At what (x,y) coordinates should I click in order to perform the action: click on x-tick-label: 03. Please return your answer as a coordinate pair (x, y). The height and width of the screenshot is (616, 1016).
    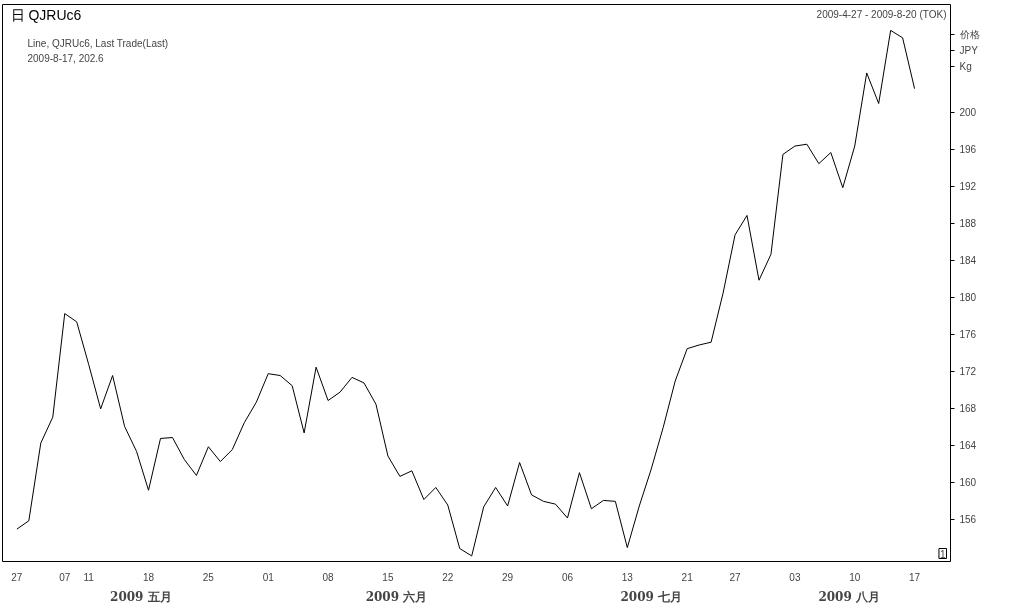
    Looking at the image, I should click on (795, 577).